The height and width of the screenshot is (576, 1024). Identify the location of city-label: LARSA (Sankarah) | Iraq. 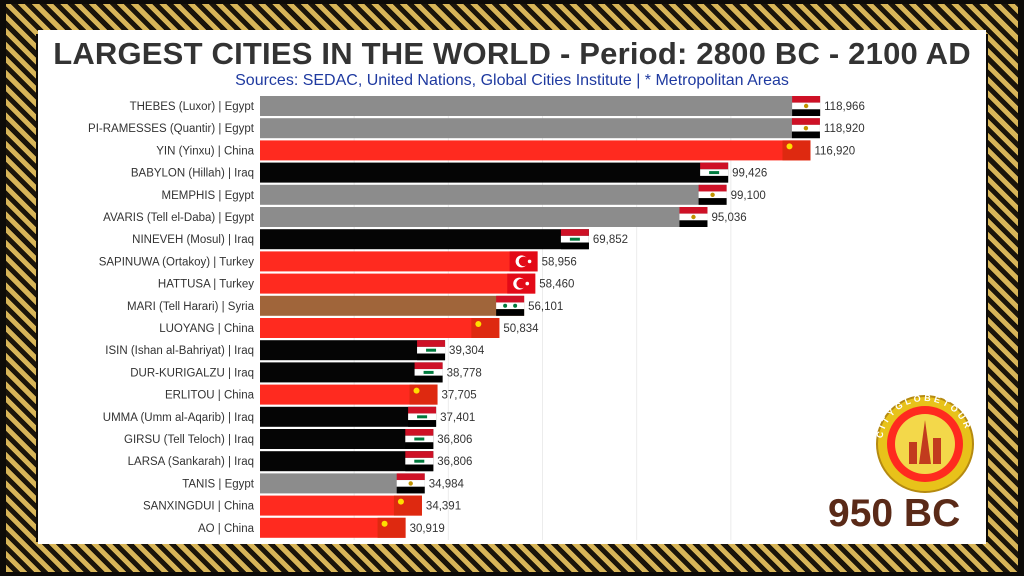
(191, 462).